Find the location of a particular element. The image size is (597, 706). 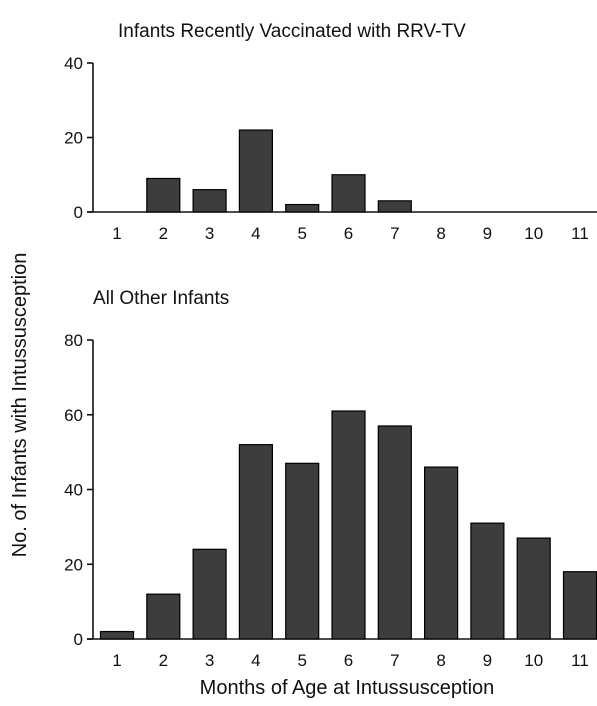

vaccinated-x-tick-label: 5 is located at coordinates (301, 233).